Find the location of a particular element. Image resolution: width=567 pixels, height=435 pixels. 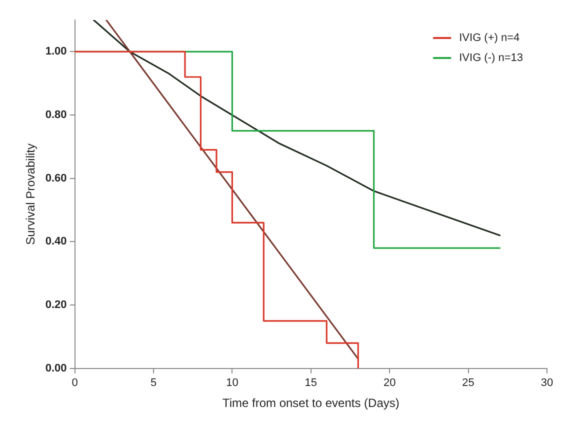

x-tick-label: 0 is located at coordinates (75, 383).